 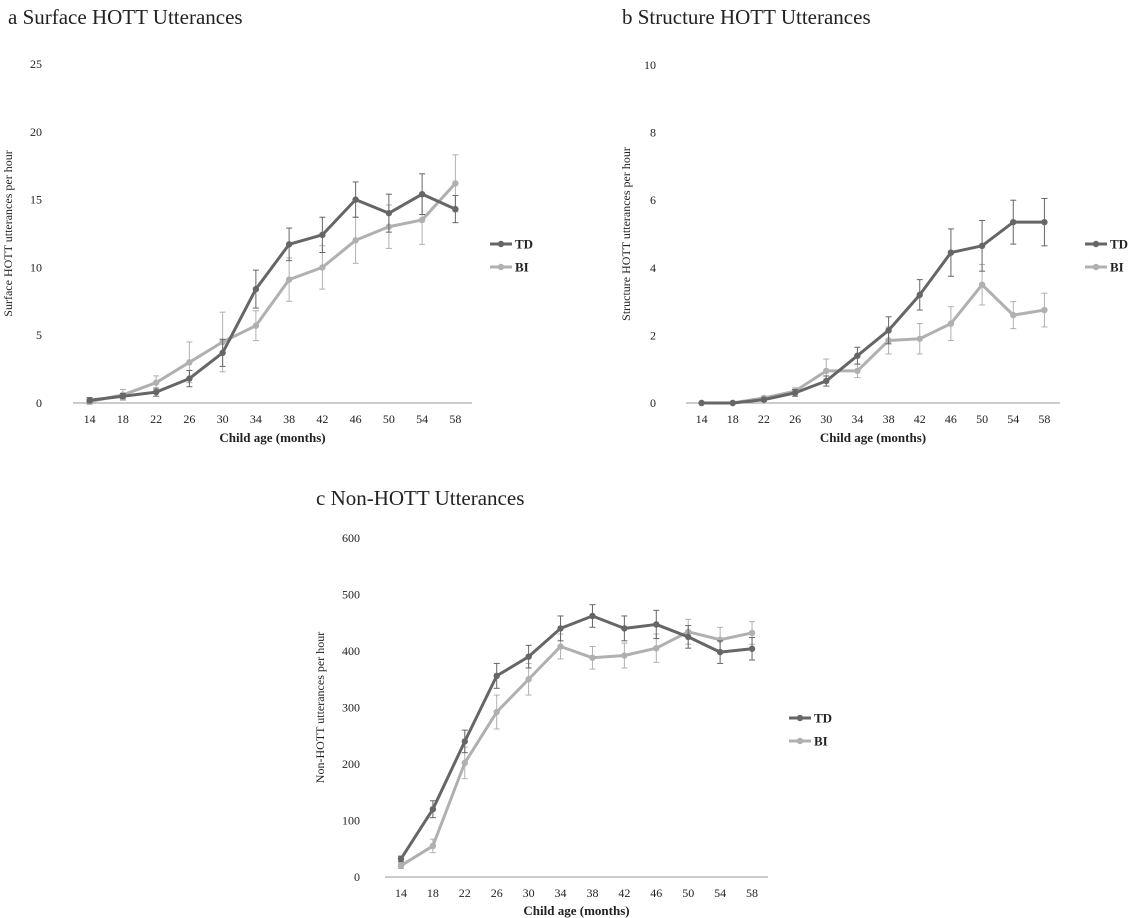 What do you see at coordinates (36, 64) in the screenshot?
I see `y-tick-label: 25` at bounding box center [36, 64].